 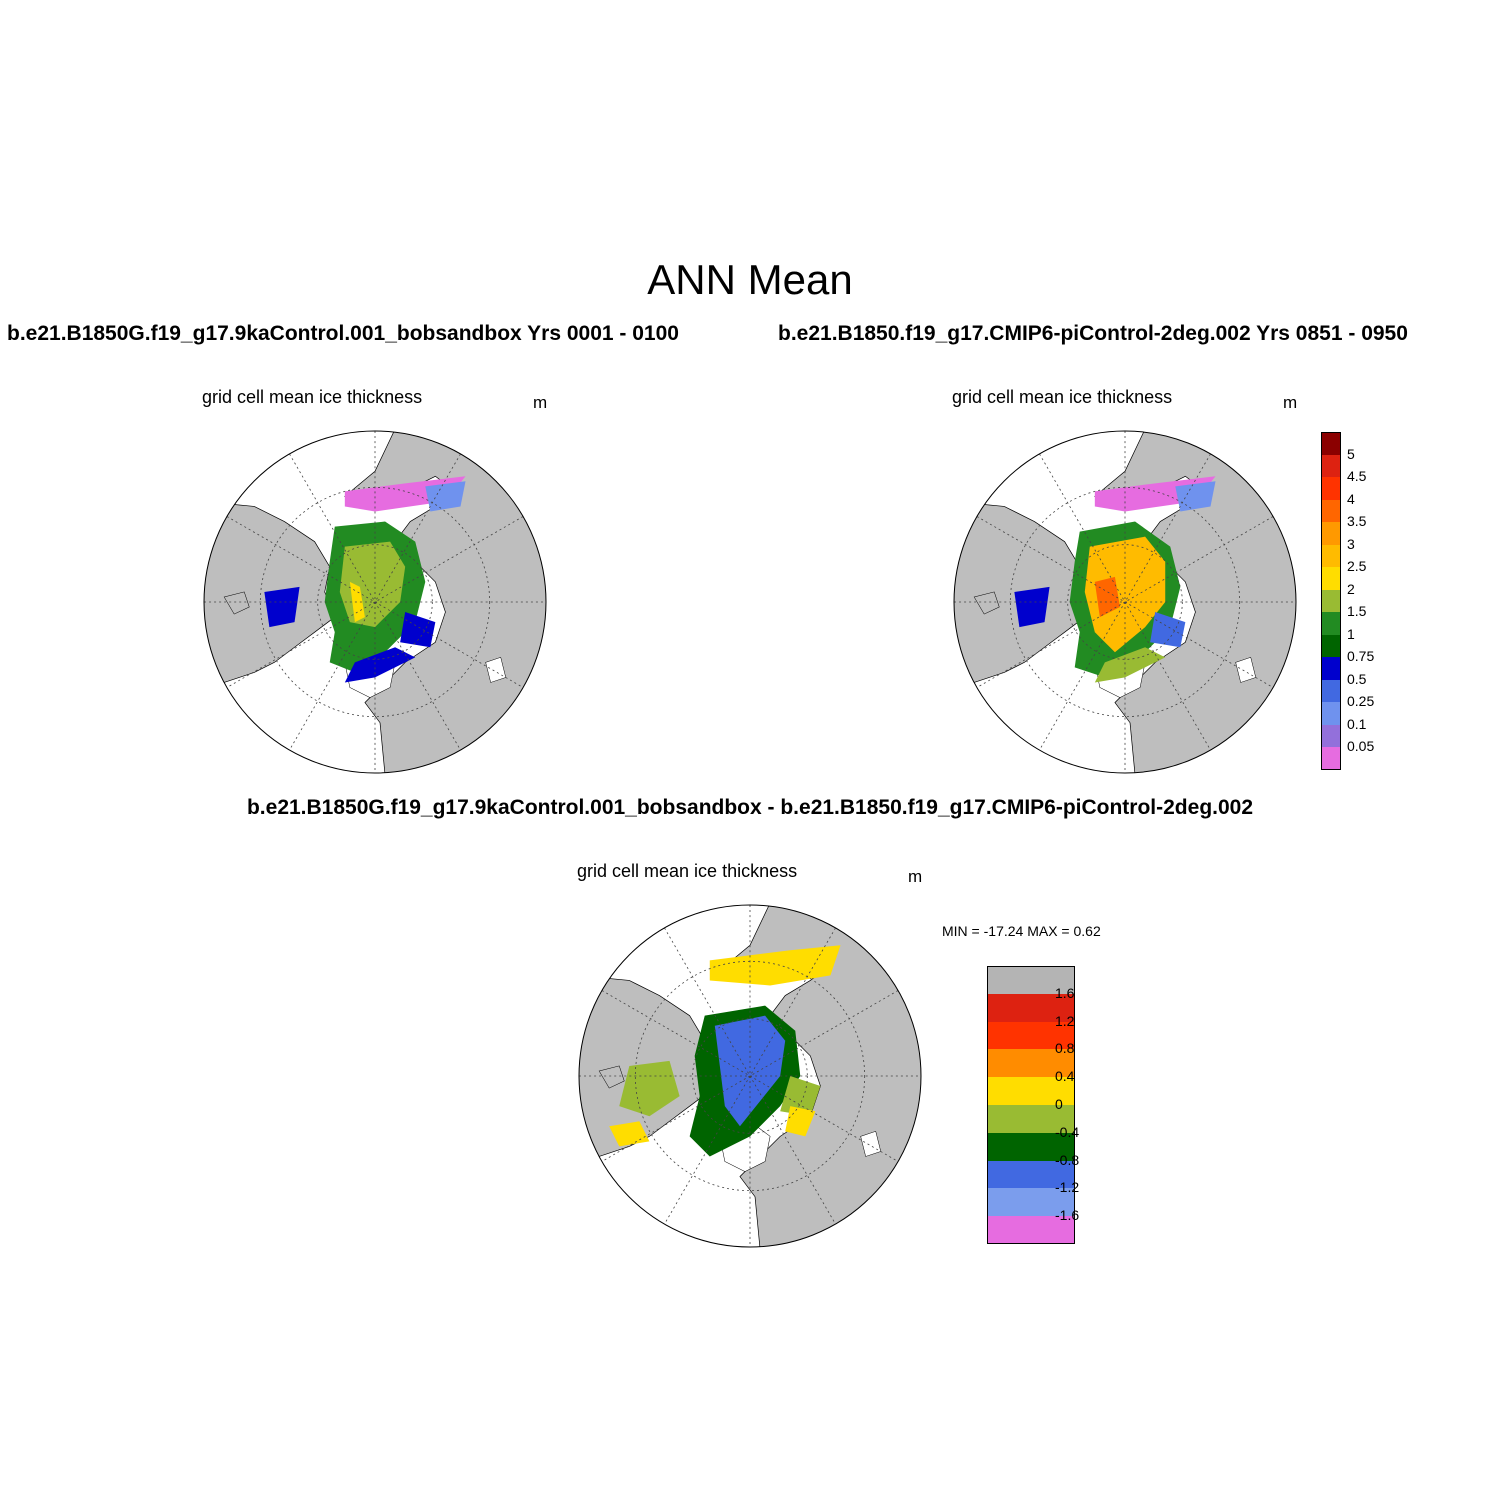 What do you see at coordinates (1065, 1076) in the screenshot?
I see `colorbar-difference-label: 0.4` at bounding box center [1065, 1076].